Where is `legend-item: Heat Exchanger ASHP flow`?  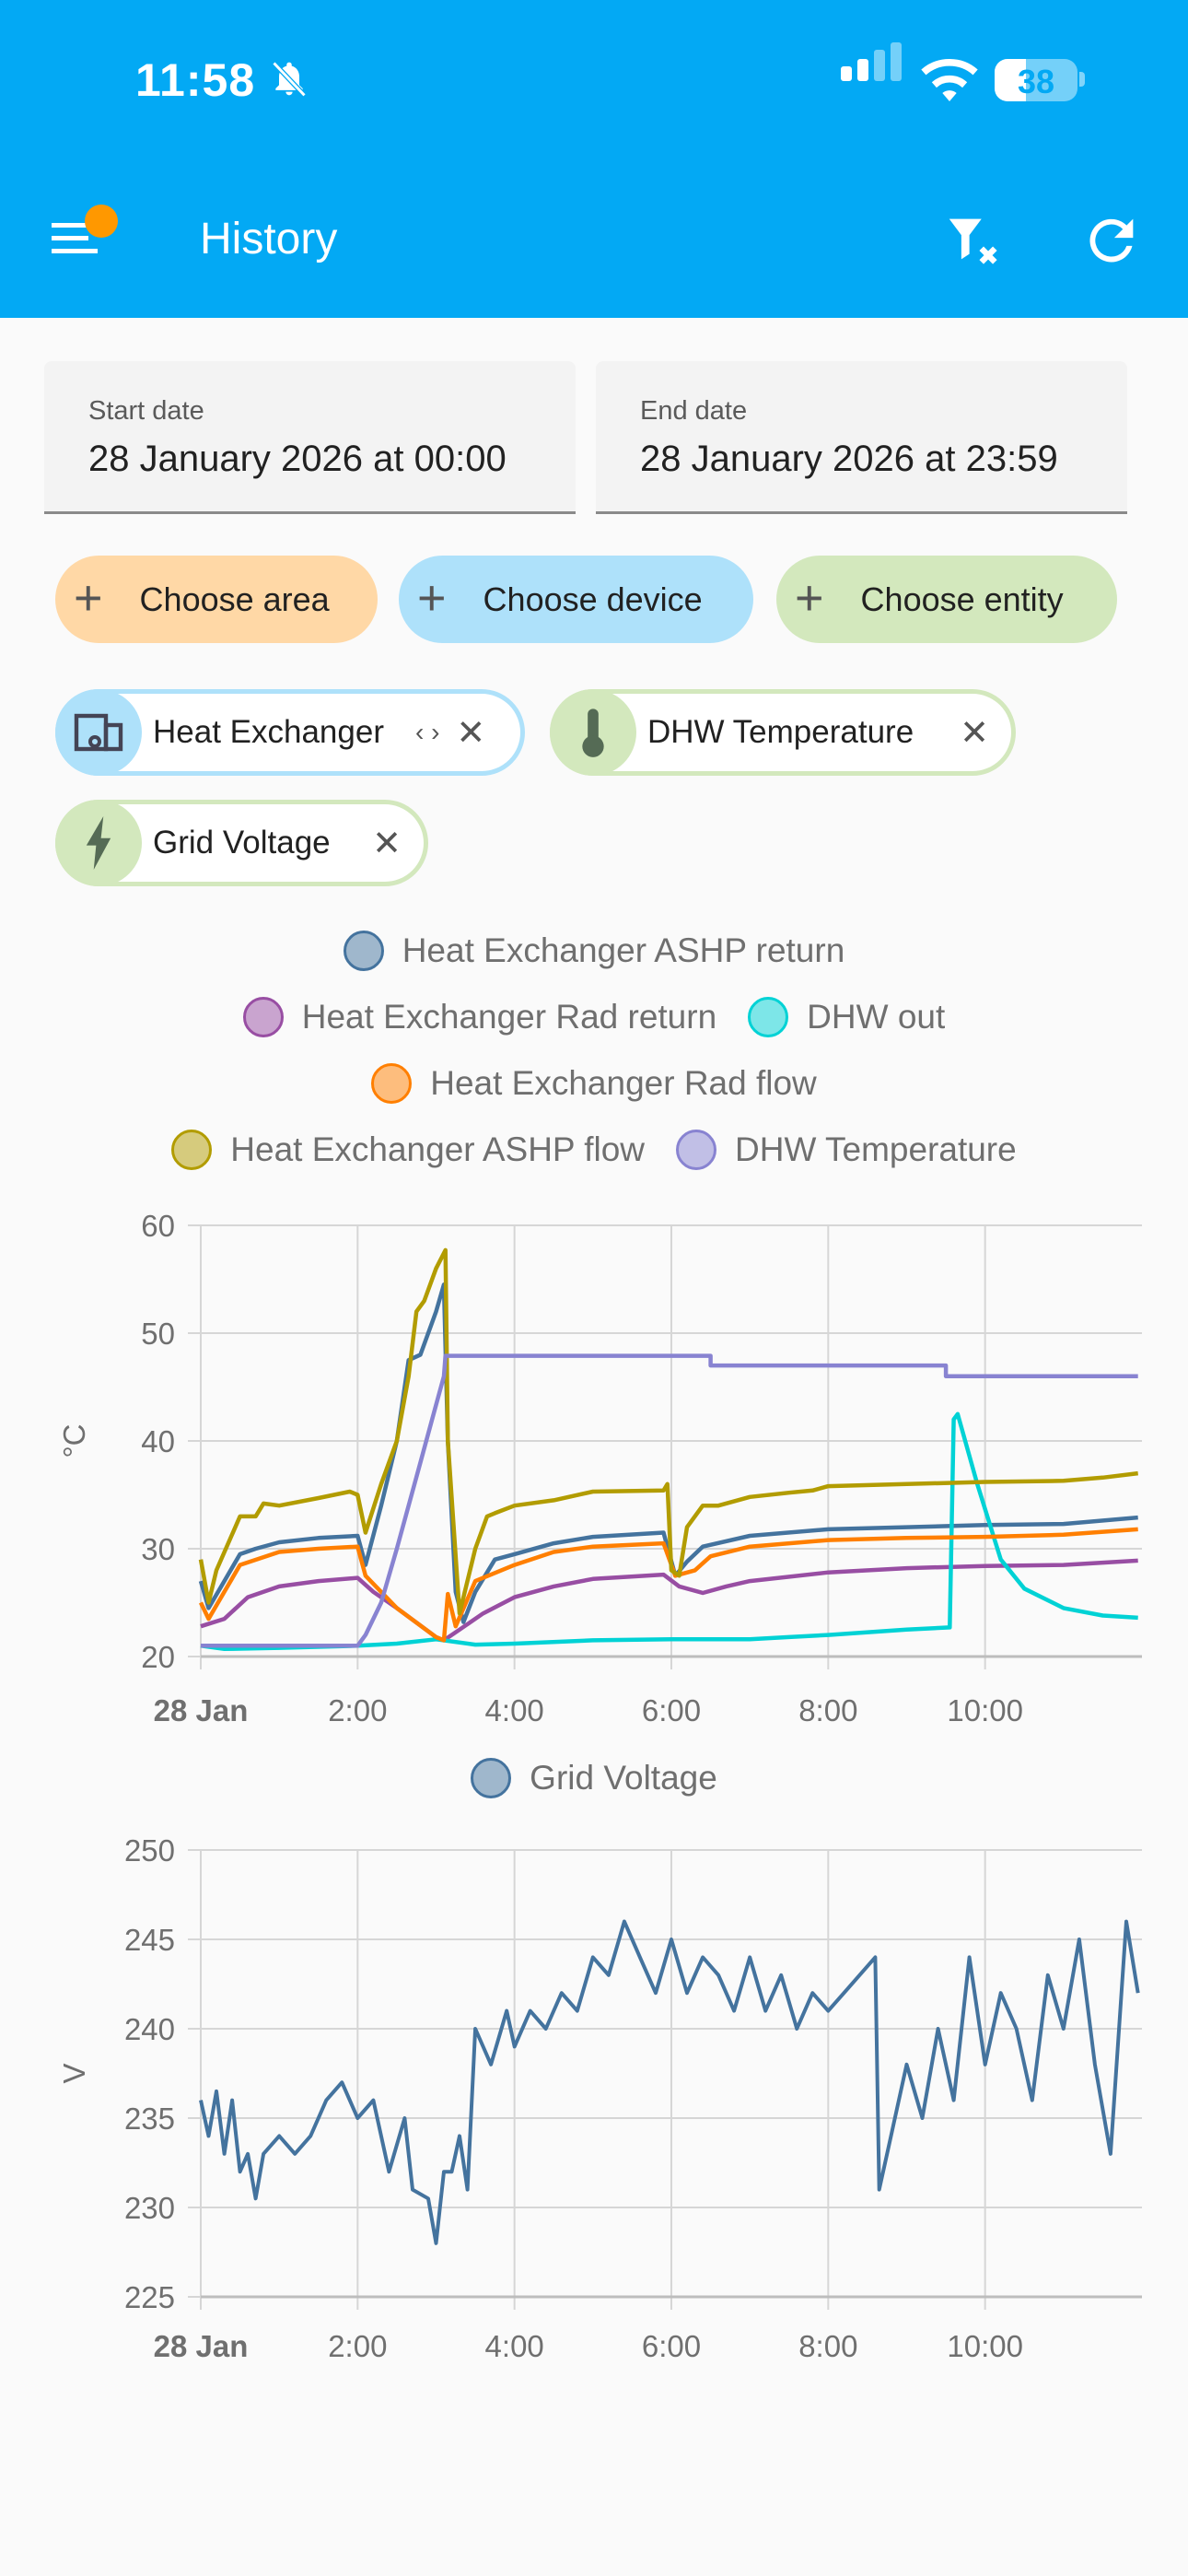 legend-item: Heat Exchanger ASHP flow is located at coordinates (408, 1150).